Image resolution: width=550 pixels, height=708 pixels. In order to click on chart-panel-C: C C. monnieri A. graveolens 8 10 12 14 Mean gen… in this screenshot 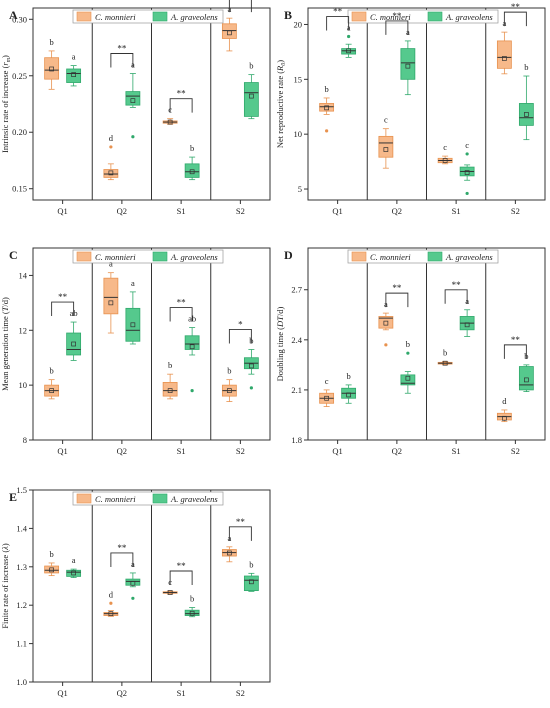, I will do `click(135, 351)`.